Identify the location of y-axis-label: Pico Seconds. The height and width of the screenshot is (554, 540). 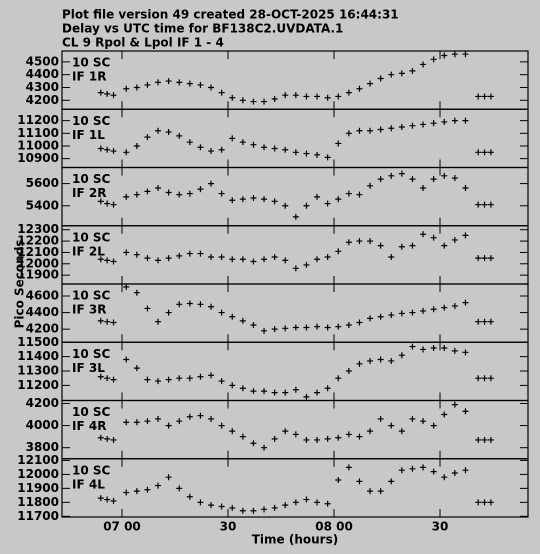
(20, 284).